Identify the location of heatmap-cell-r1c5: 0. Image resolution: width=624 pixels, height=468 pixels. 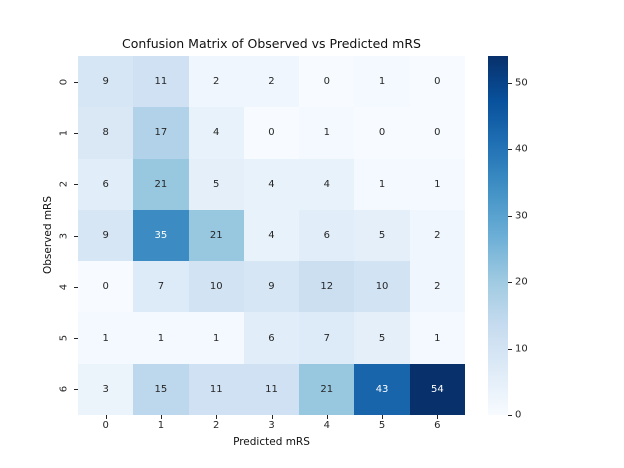
(382, 133).